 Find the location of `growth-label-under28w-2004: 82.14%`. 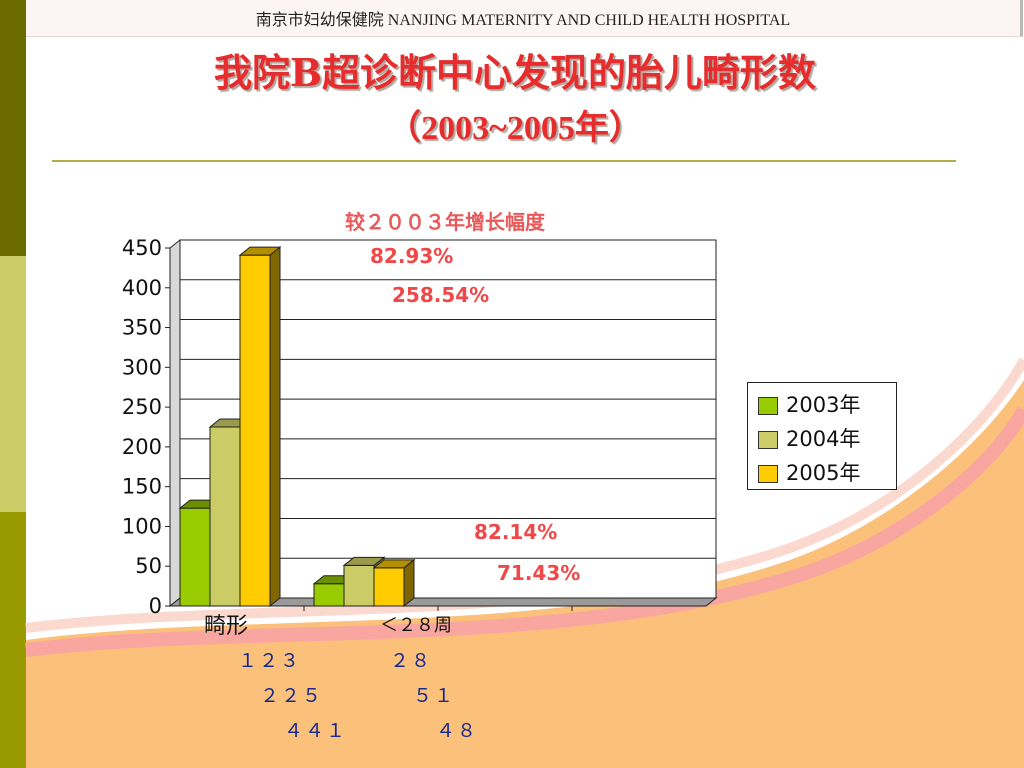

growth-label-under28w-2004: 82.14% is located at coordinates (516, 532).